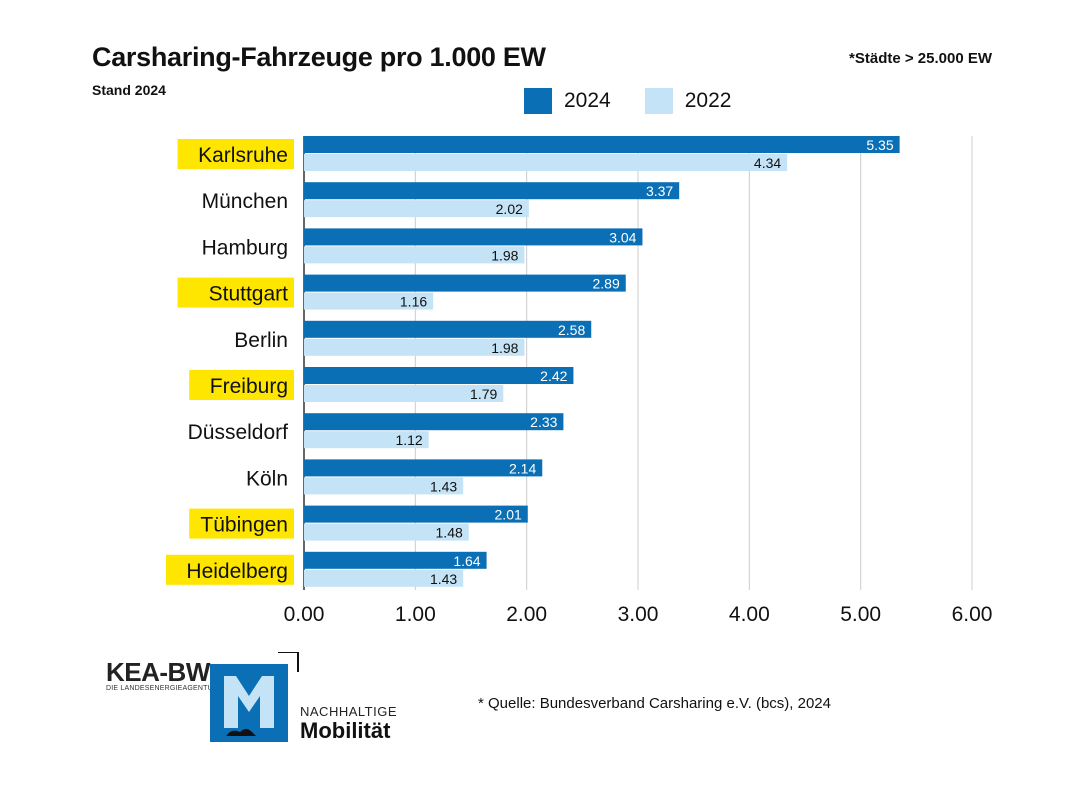 This screenshot has width=1080, height=800. I want to click on value-label-2024: 2.33, so click(543, 422).